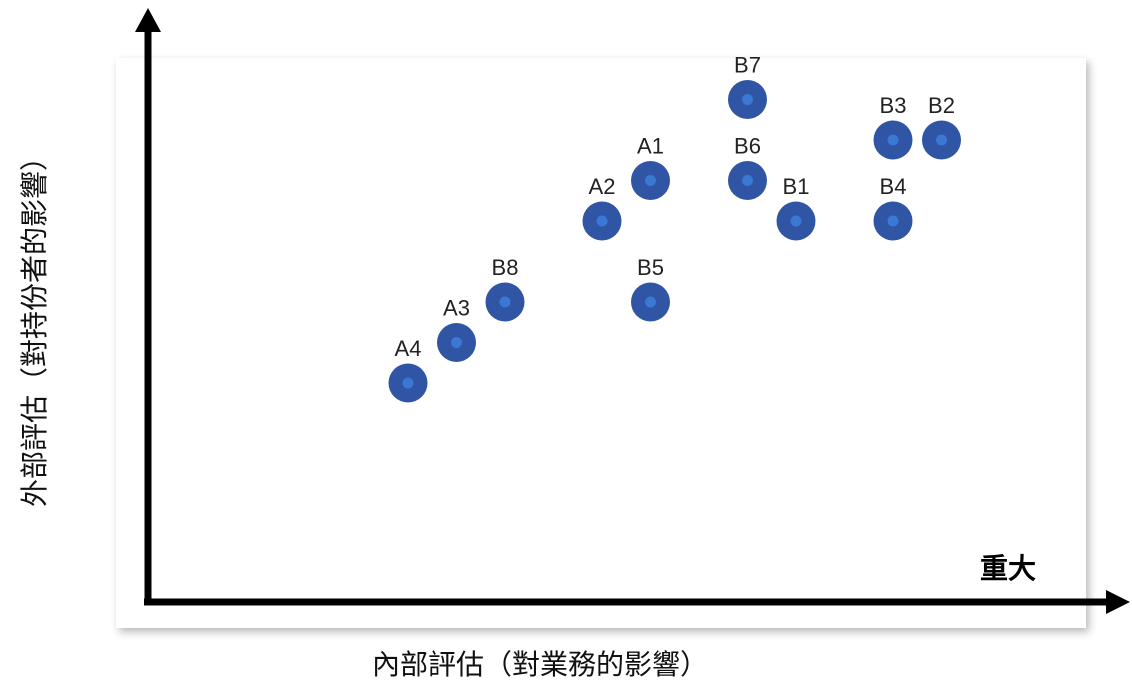  Describe the element at coordinates (747, 65) in the screenshot. I see `point-label: B7` at that location.